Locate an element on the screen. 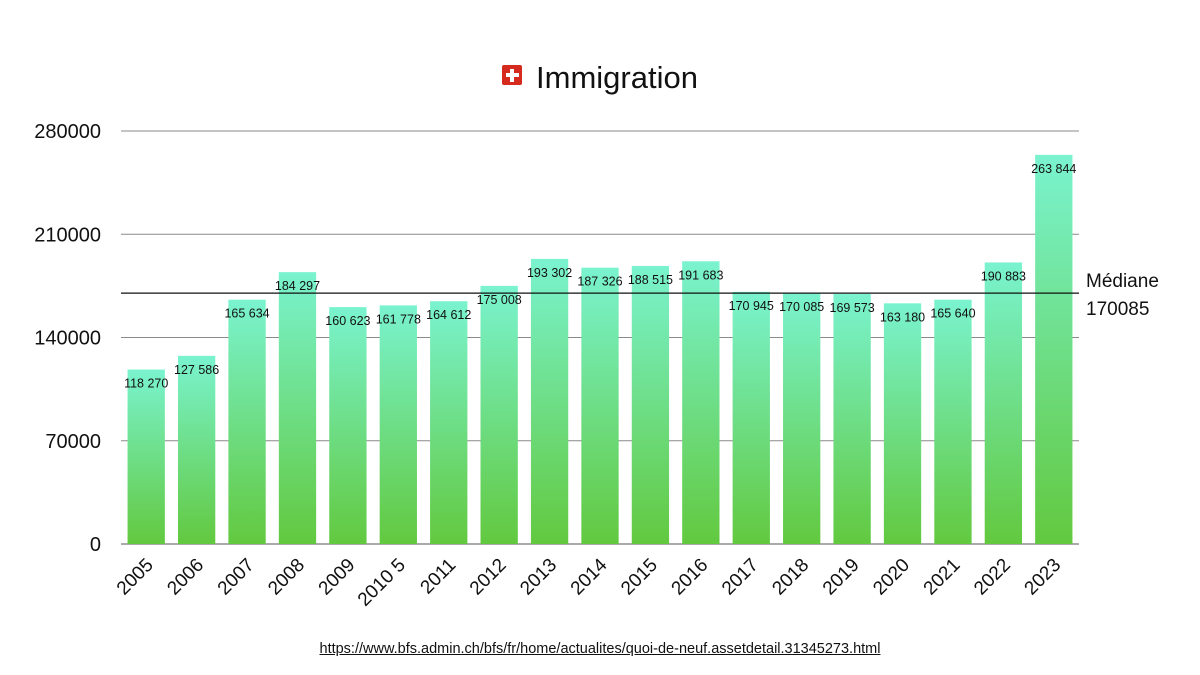  data-label: 169 573 is located at coordinates (852, 308).